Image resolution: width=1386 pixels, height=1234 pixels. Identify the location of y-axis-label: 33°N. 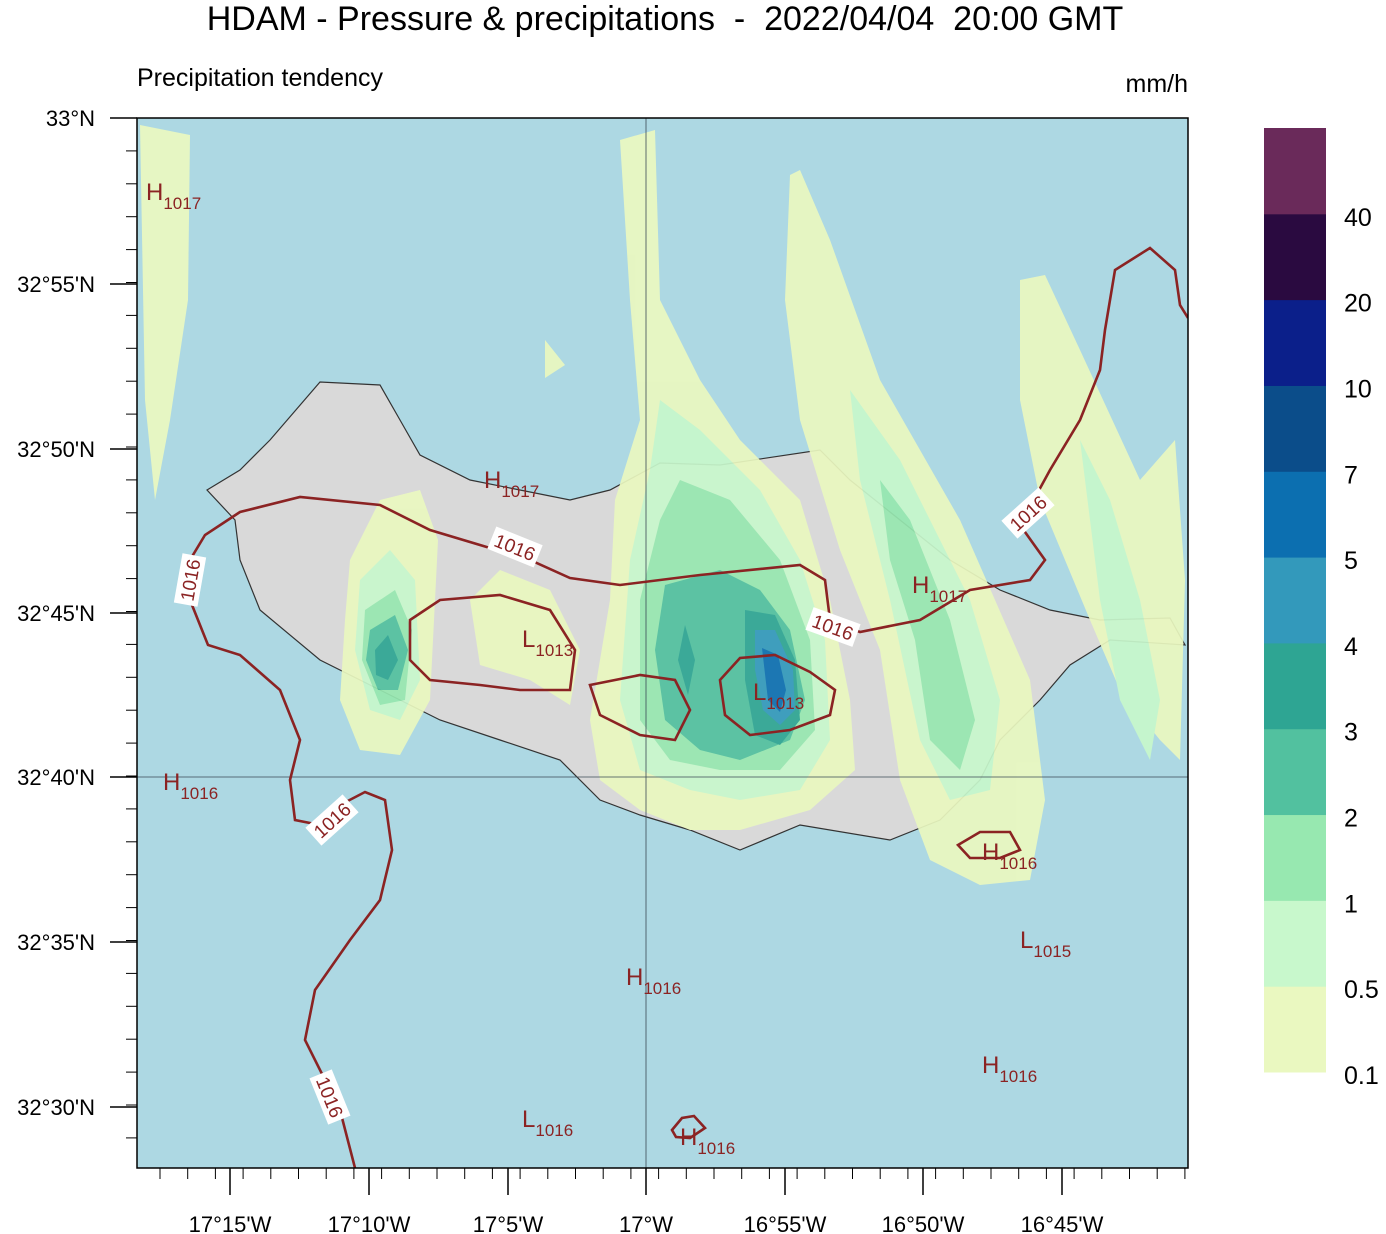
(70, 118).